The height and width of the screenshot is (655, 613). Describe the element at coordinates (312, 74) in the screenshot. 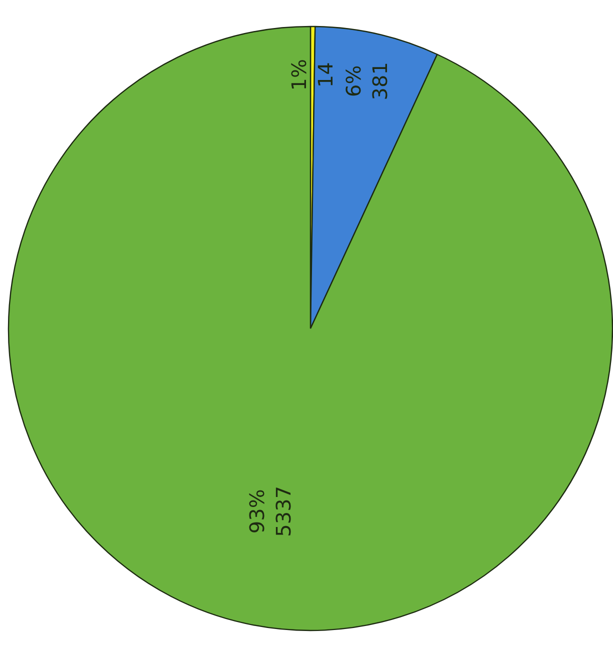

I see `data-label: 1% 14` at that location.